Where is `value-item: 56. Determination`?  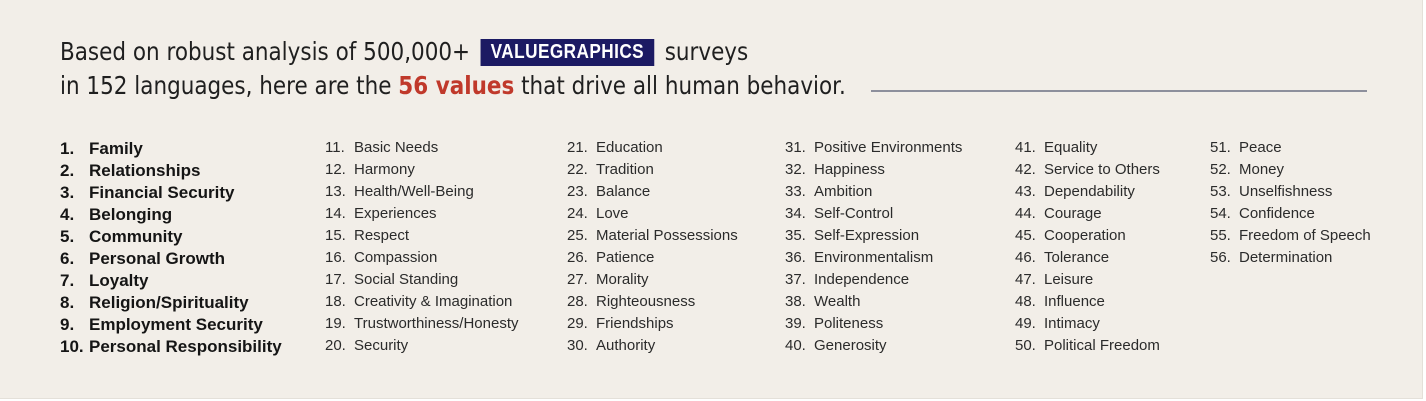 value-item: 56. Determination is located at coordinates (1290, 258).